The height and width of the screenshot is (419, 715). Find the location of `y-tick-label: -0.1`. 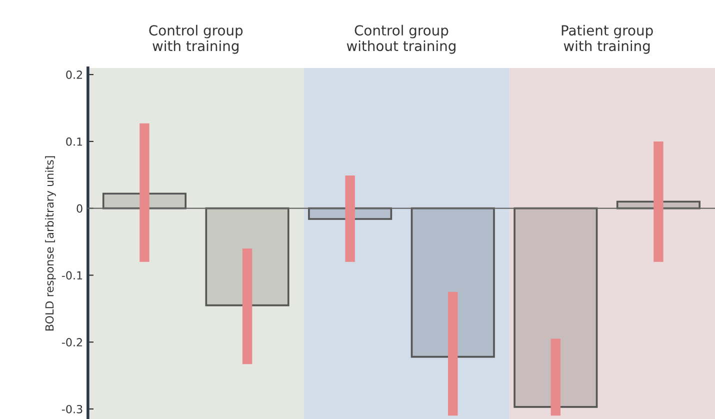

y-tick-label: -0.1 is located at coordinates (72, 275).